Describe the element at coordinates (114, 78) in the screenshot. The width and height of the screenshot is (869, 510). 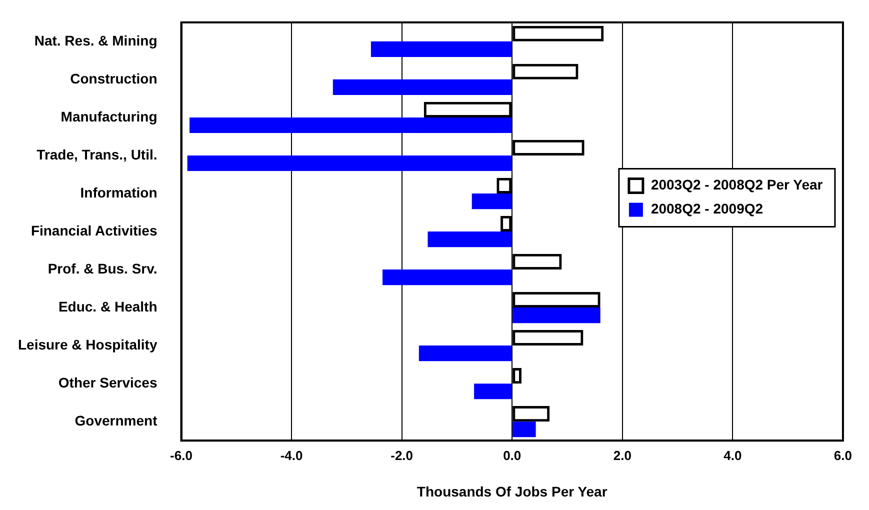
I see `y-tick-label: Construction` at that location.